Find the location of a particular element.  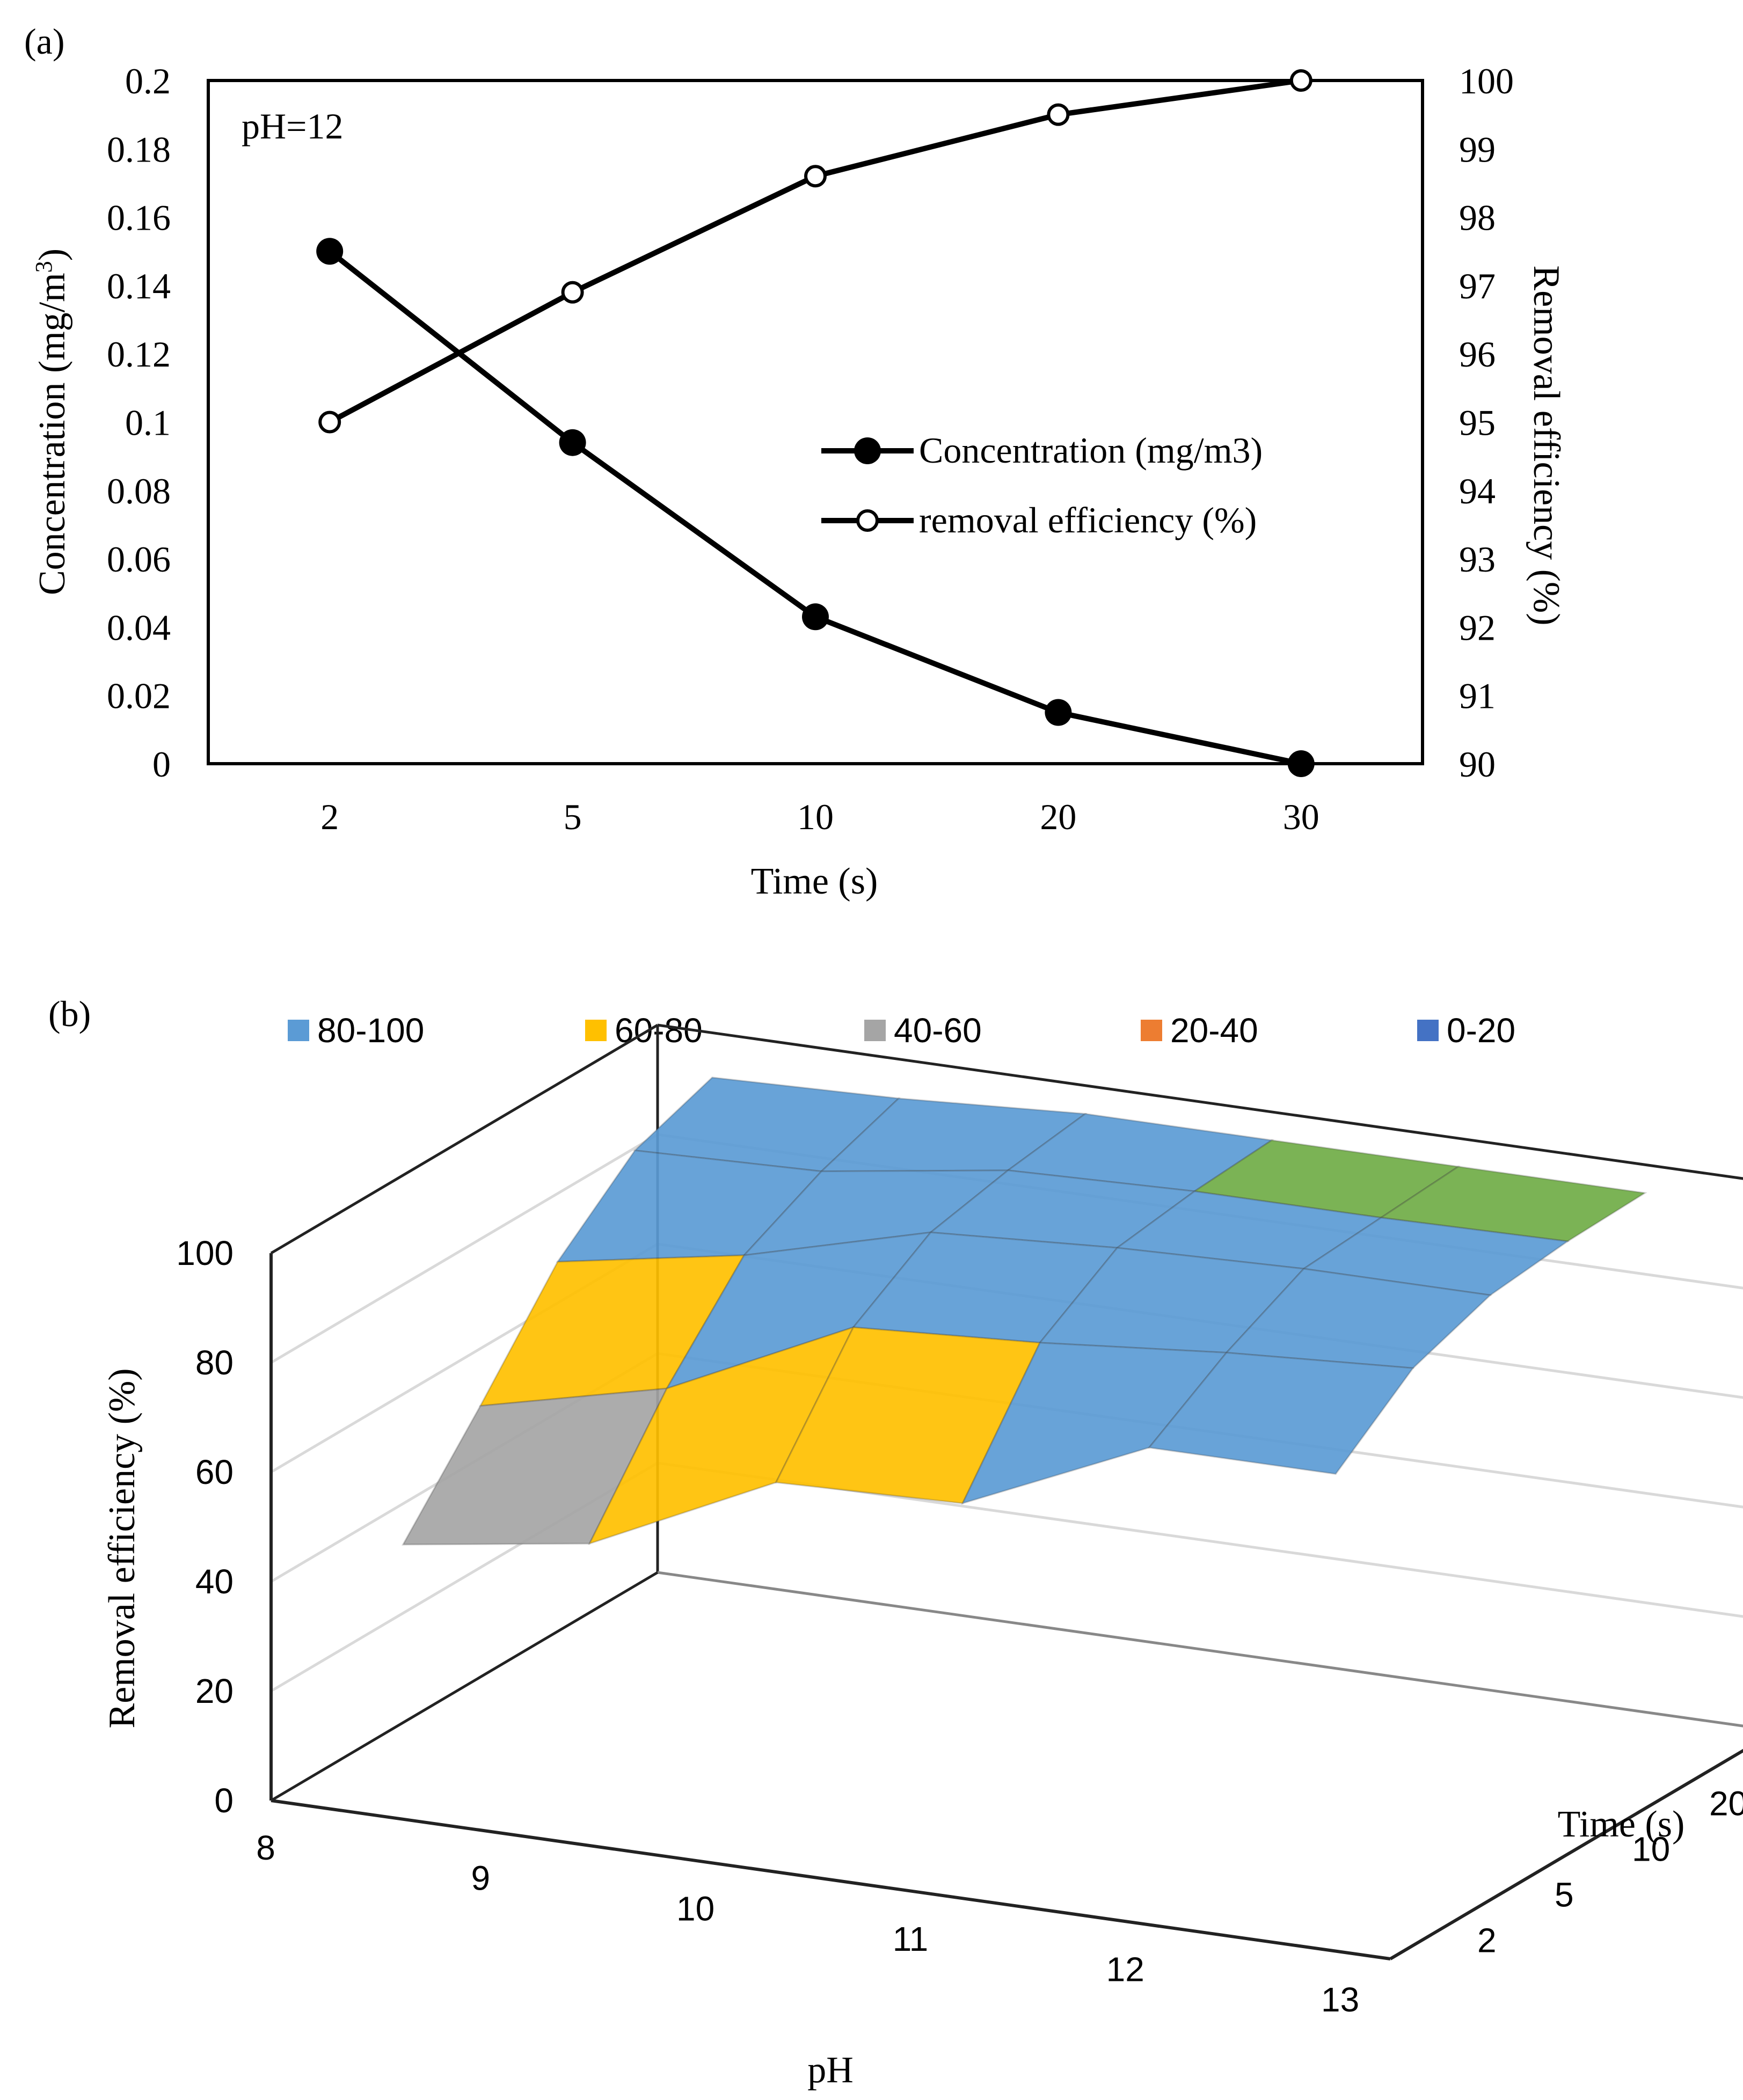

right-tick-label: 96 is located at coordinates (1477, 354).